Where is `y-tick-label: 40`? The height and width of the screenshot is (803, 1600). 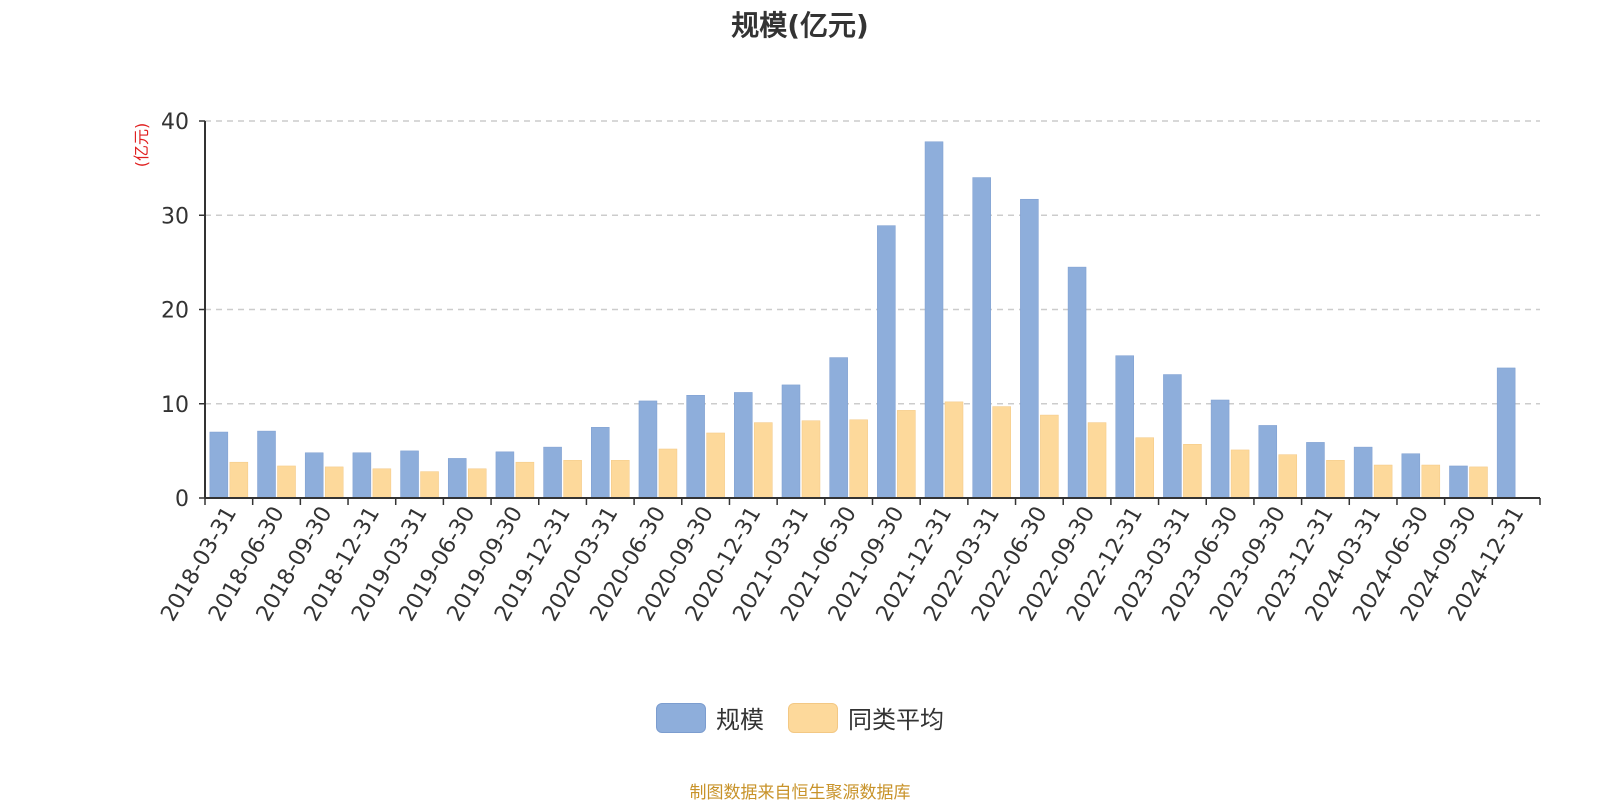 y-tick-label: 40 is located at coordinates (175, 122).